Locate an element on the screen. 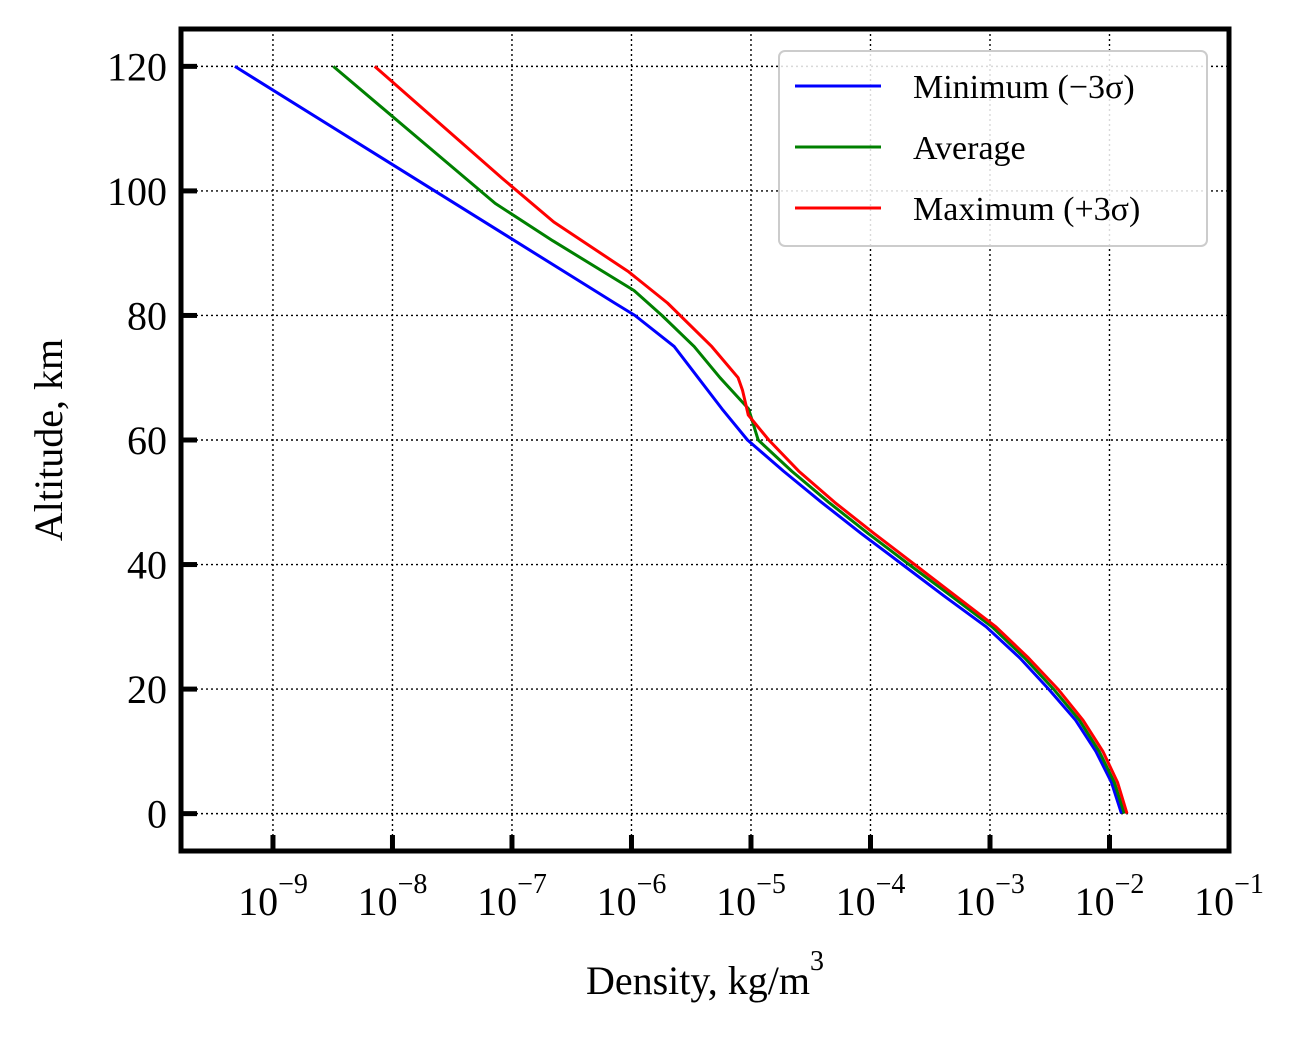  x-tick-label-exponent: −4 is located at coordinates (891, 884).